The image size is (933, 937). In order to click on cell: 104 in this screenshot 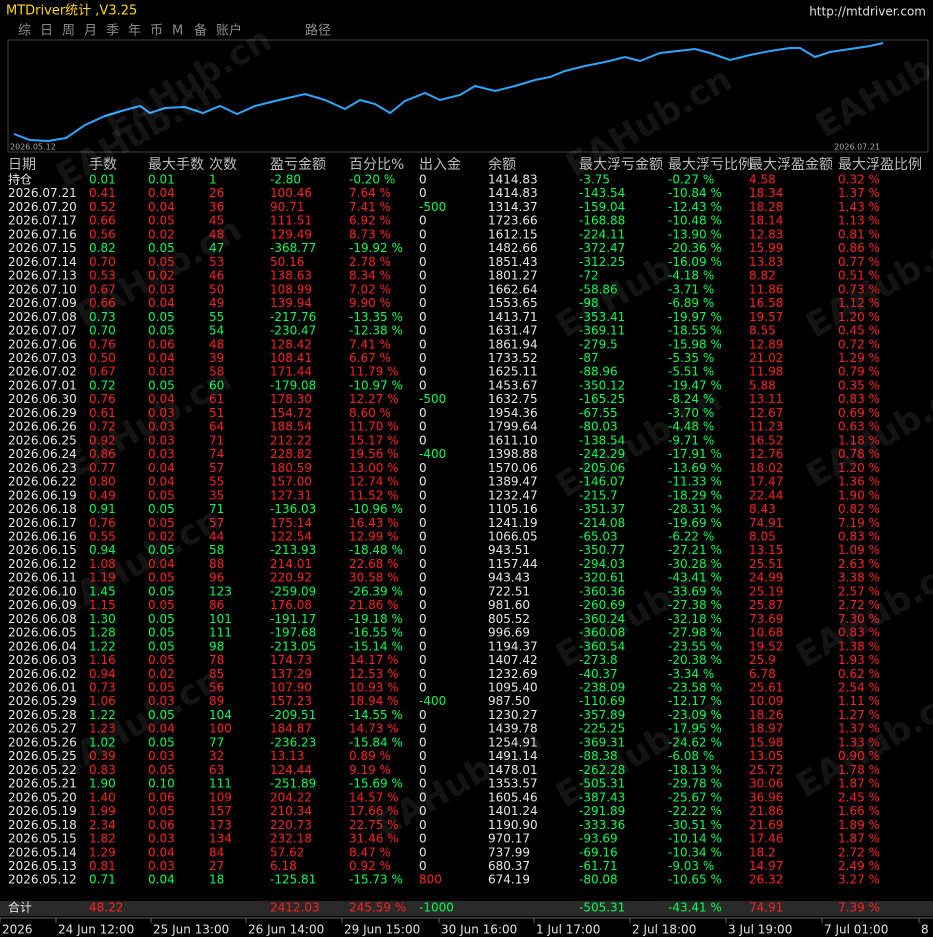, I will do `click(220, 715)`.